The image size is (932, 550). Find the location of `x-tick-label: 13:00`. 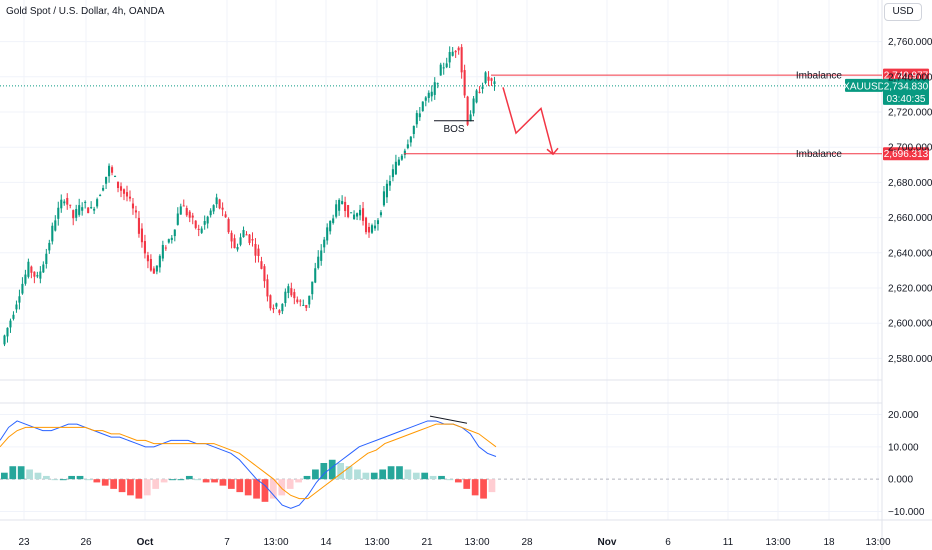

x-tick-label: 13:00 is located at coordinates (476, 542).